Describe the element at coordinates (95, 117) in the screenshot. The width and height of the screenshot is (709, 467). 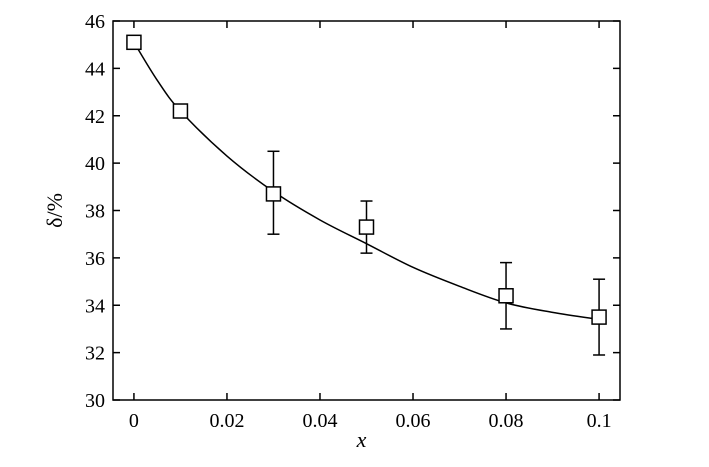
I see `y-tick-label: 42` at that location.